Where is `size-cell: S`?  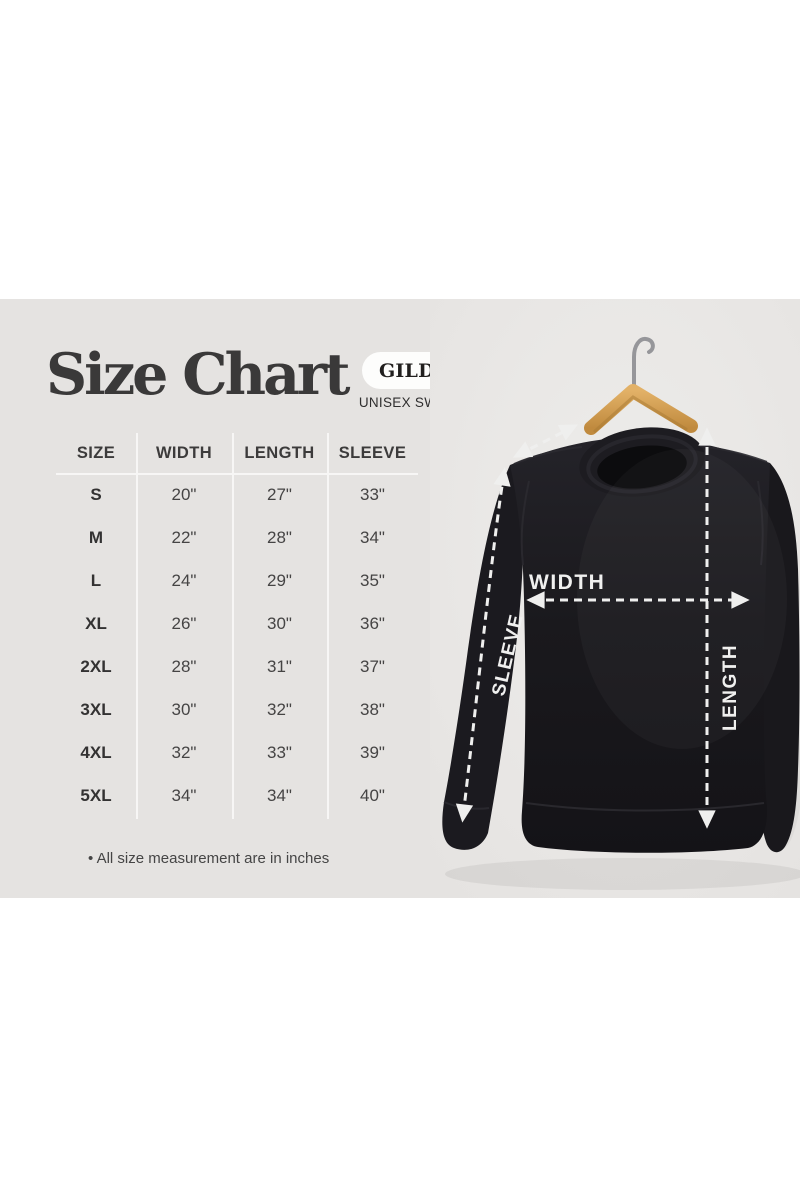
size-cell: S is located at coordinates (96, 494).